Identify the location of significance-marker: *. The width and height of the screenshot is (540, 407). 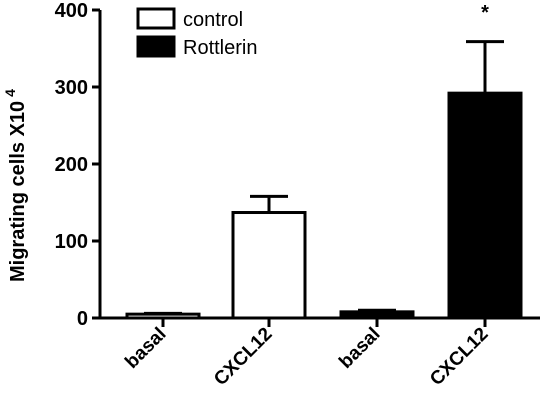
(485, 13).